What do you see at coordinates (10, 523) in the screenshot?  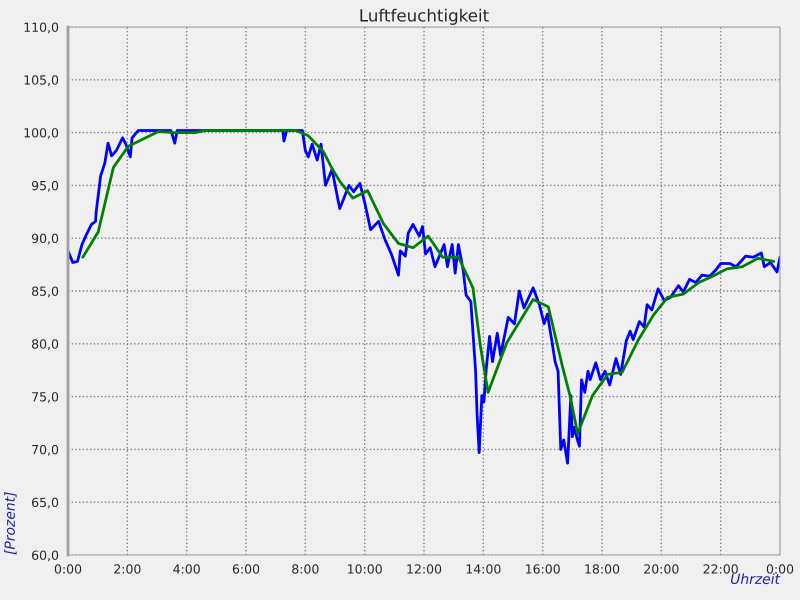 I see `y-axis-title: [Prozent]` at bounding box center [10, 523].